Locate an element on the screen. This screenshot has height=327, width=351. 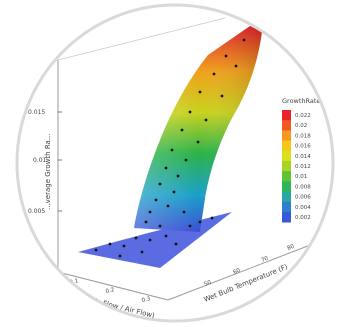
legend-label: 0.008 is located at coordinates (303, 187).